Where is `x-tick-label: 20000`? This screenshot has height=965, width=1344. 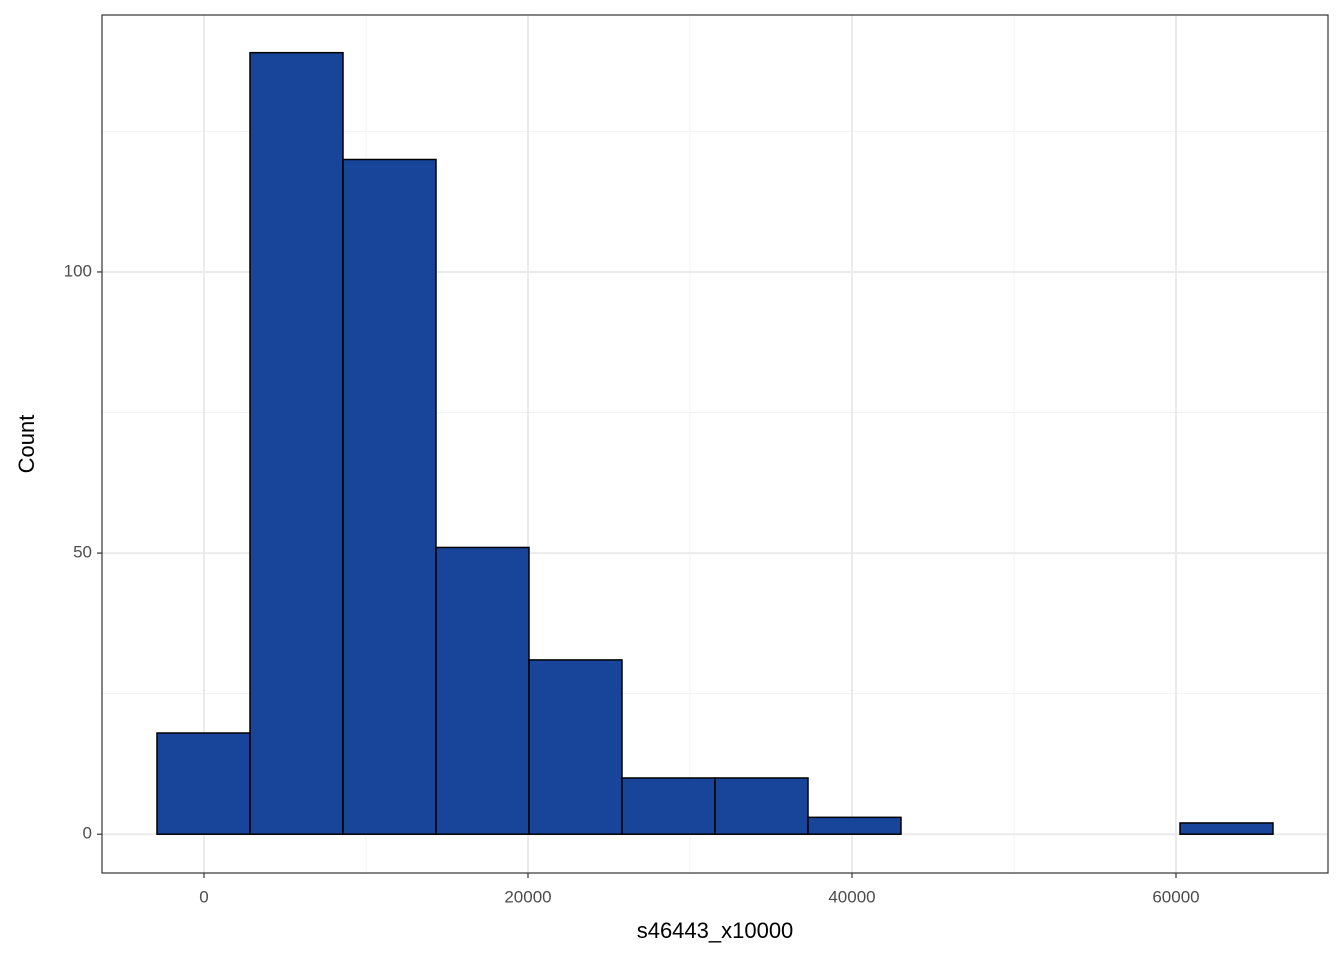
x-tick-label: 20000 is located at coordinates (527, 896).